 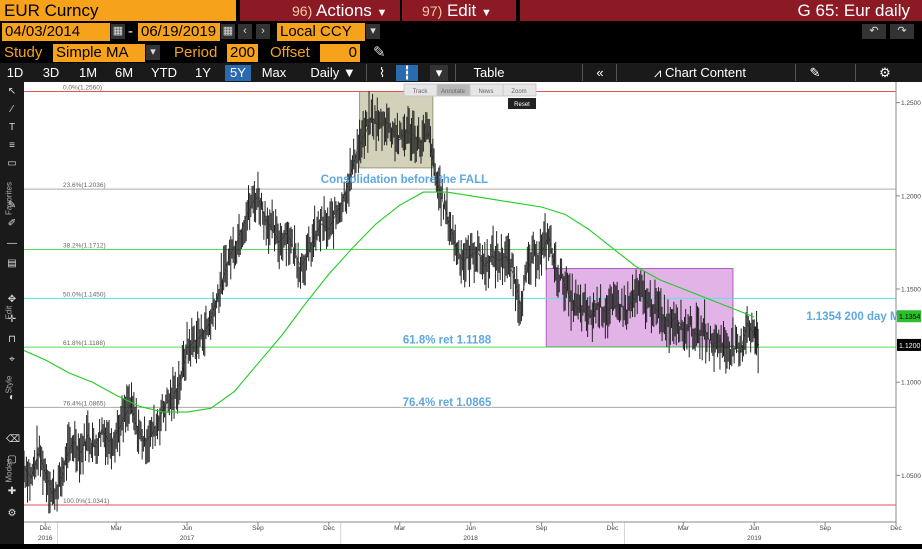 I want to click on tool-zoom-label: Zoom, so click(x=518, y=92).